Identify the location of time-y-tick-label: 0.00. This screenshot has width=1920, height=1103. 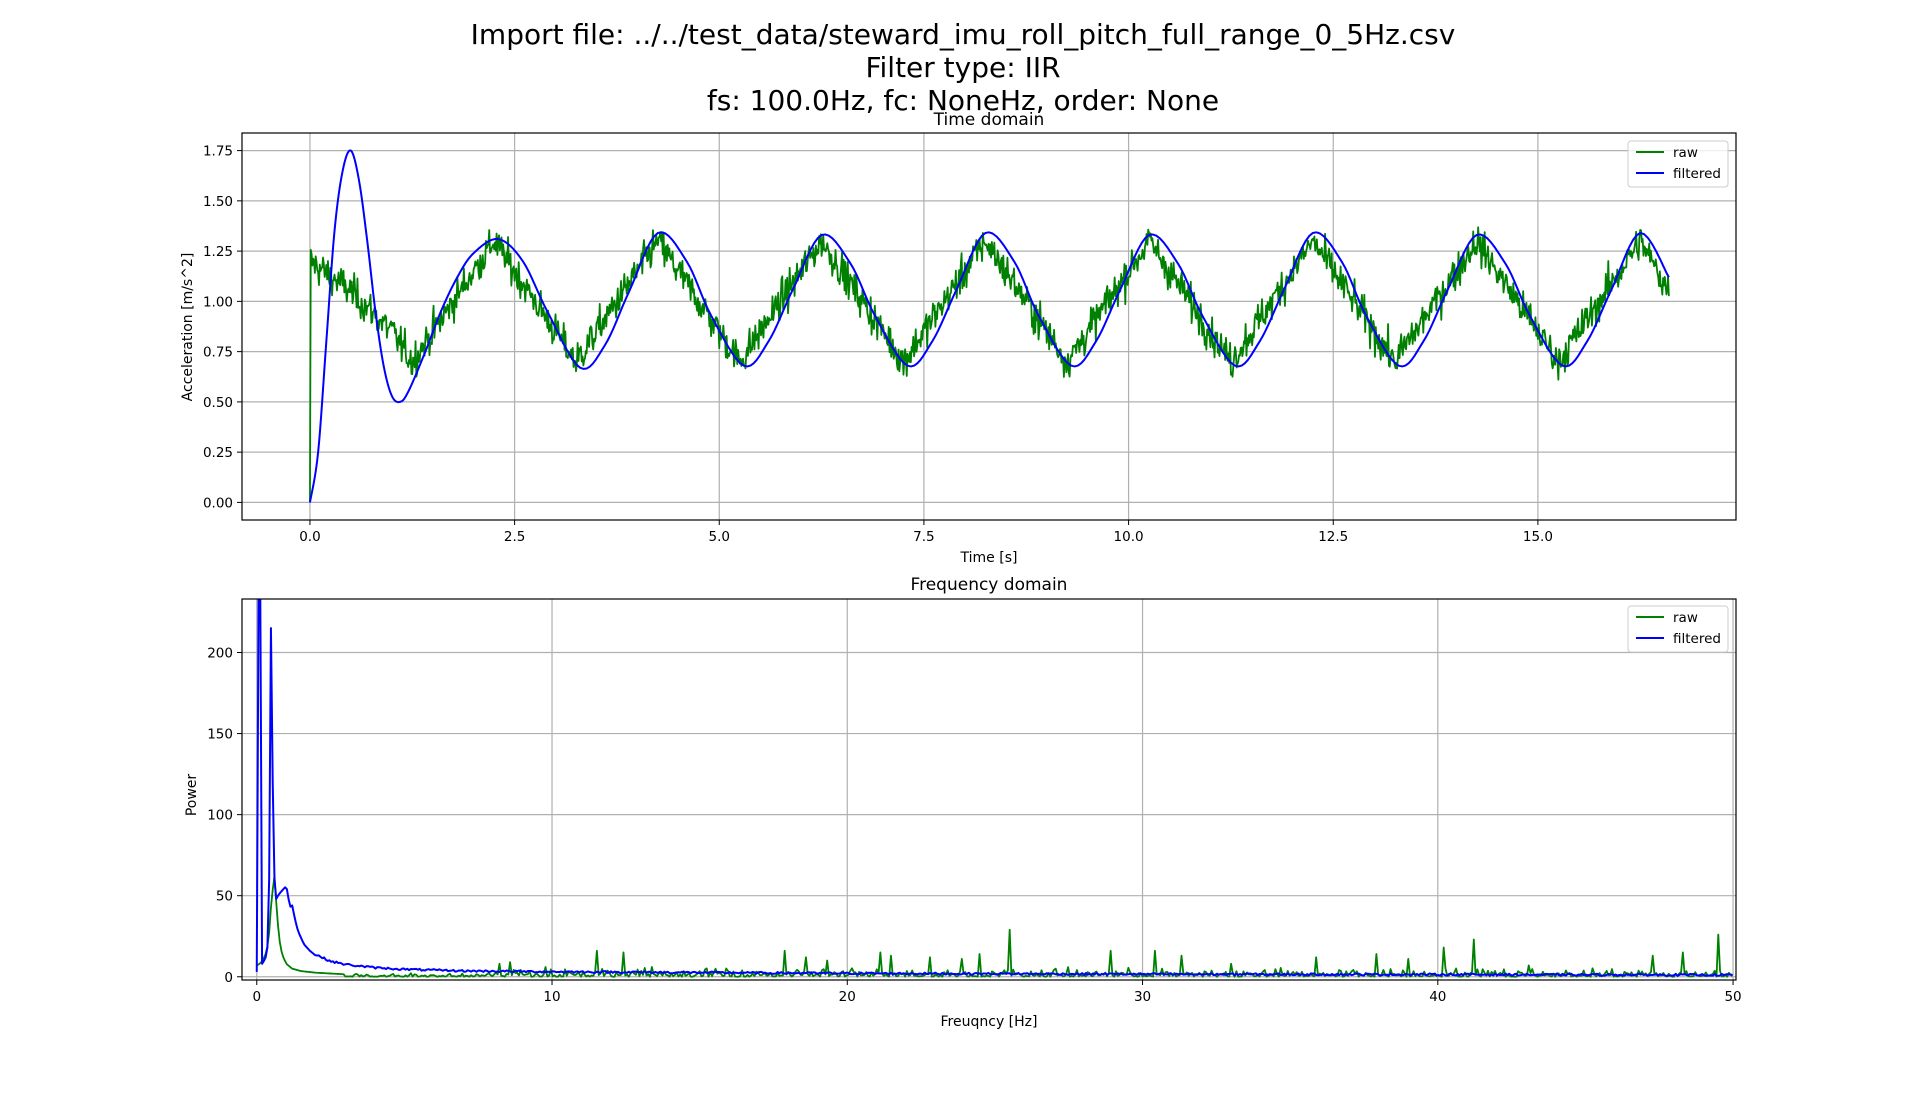
(218, 503).